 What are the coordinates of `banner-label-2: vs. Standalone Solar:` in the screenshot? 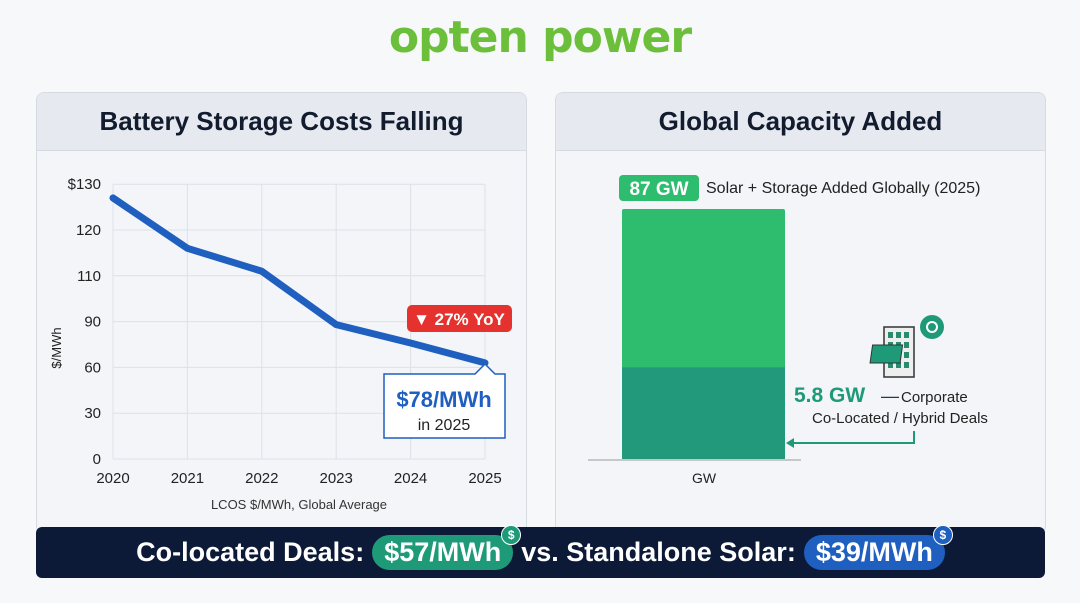 It's located at (658, 552).